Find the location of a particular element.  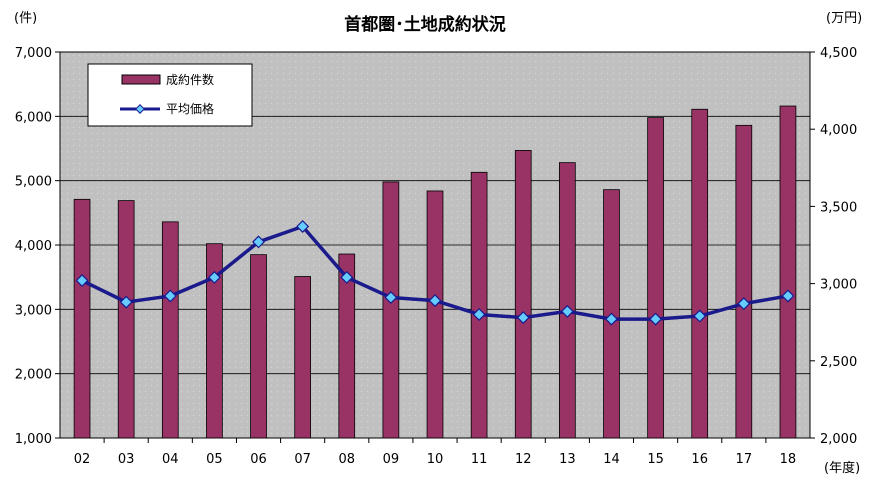

left-tick-label: 5,000 is located at coordinates (33, 182).